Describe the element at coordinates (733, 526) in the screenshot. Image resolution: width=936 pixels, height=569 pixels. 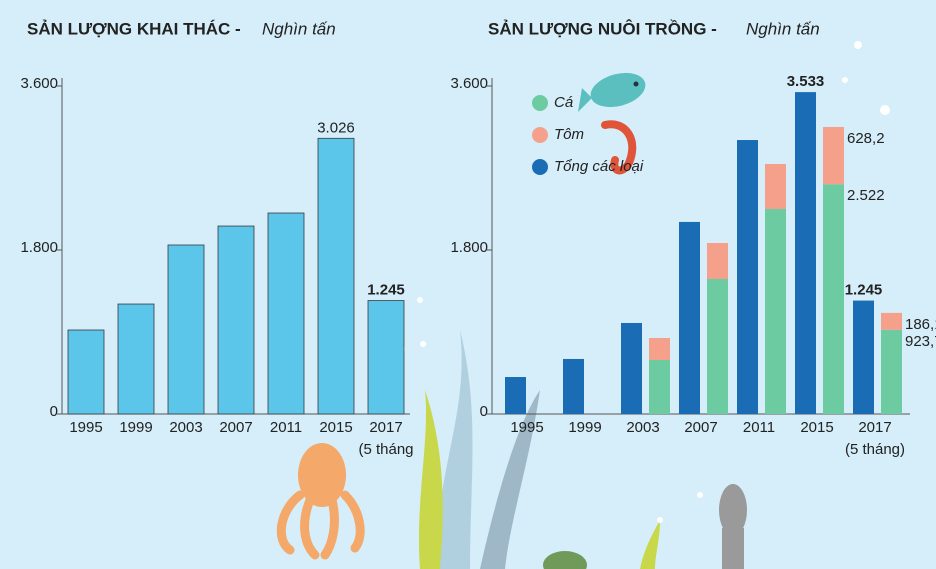
I see `squid` at that location.